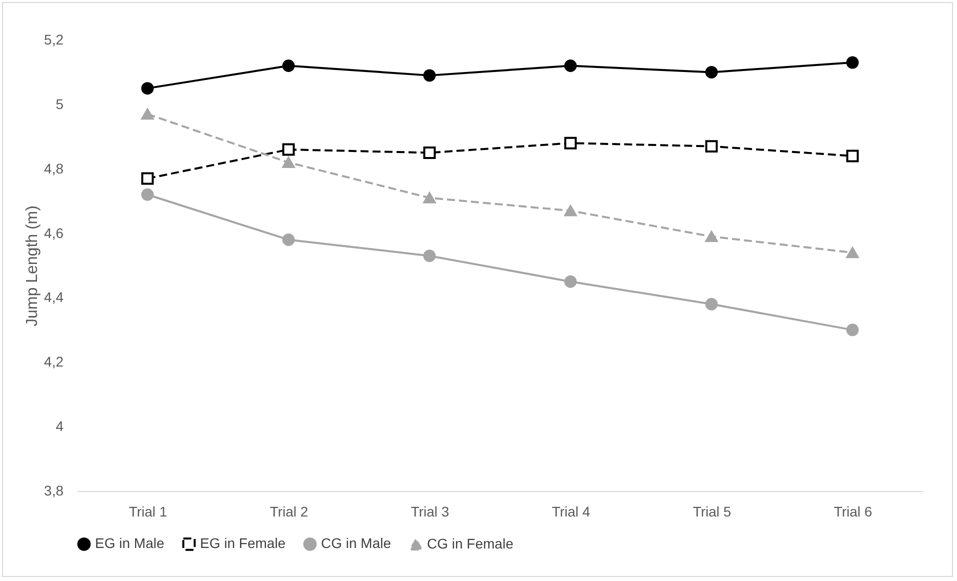 This screenshot has height=581, width=957. What do you see at coordinates (470, 544) in the screenshot?
I see `legend-label: CG in Female` at bounding box center [470, 544].